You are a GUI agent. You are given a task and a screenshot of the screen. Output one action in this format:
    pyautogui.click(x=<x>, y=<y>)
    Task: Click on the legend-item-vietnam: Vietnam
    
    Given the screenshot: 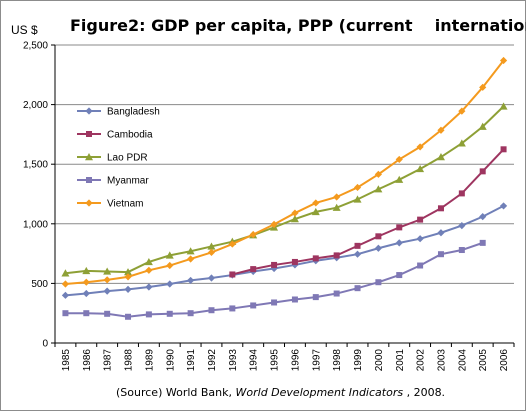 What is the action you would take?
    pyautogui.click(x=110, y=204)
    